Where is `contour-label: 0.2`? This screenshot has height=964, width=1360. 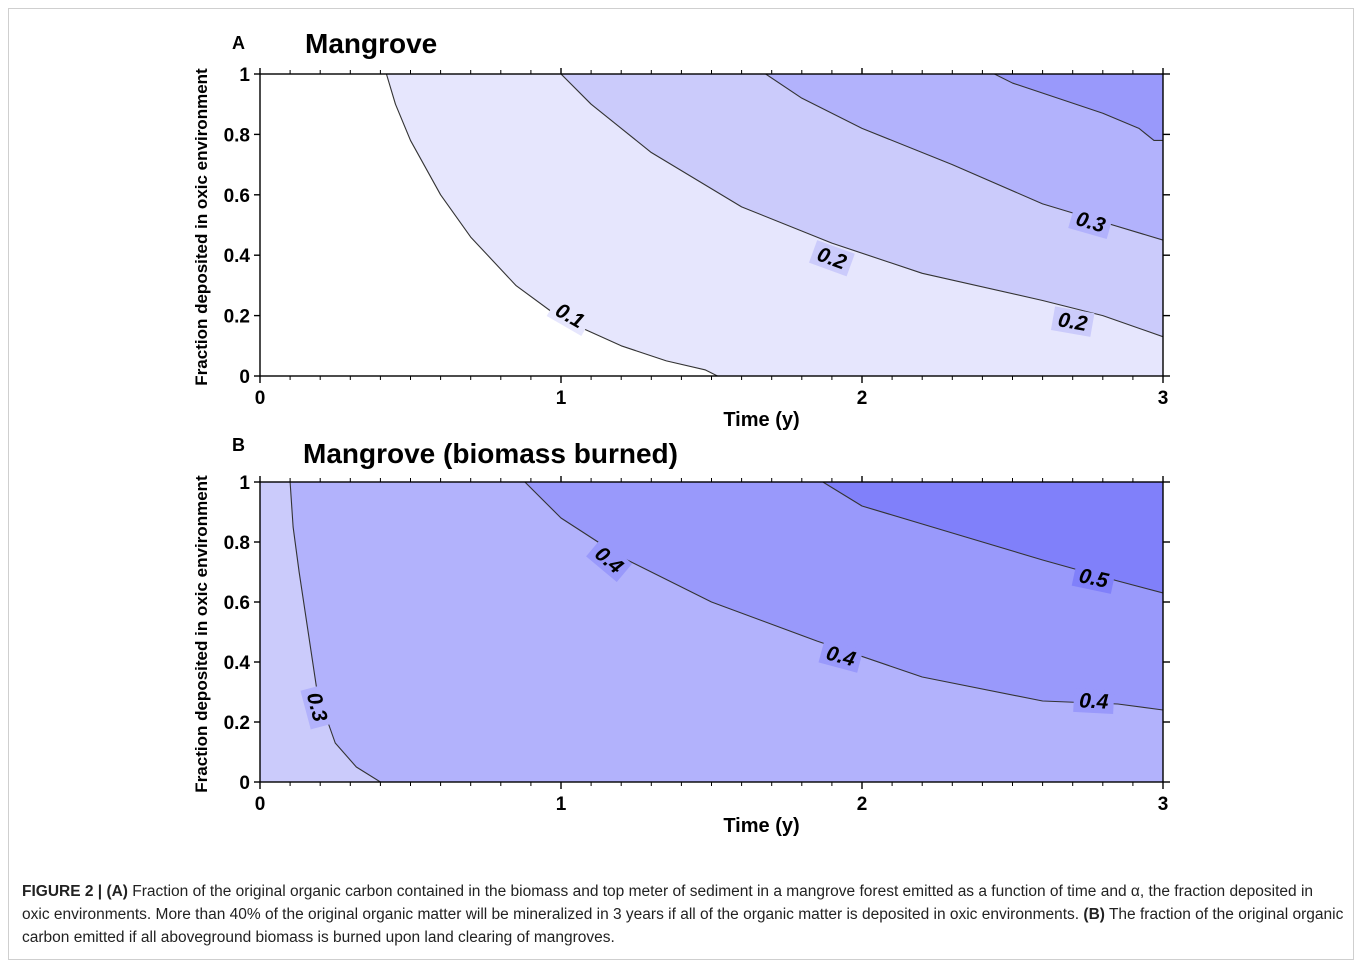 contour-label: 0.2 is located at coordinates (1072, 321).